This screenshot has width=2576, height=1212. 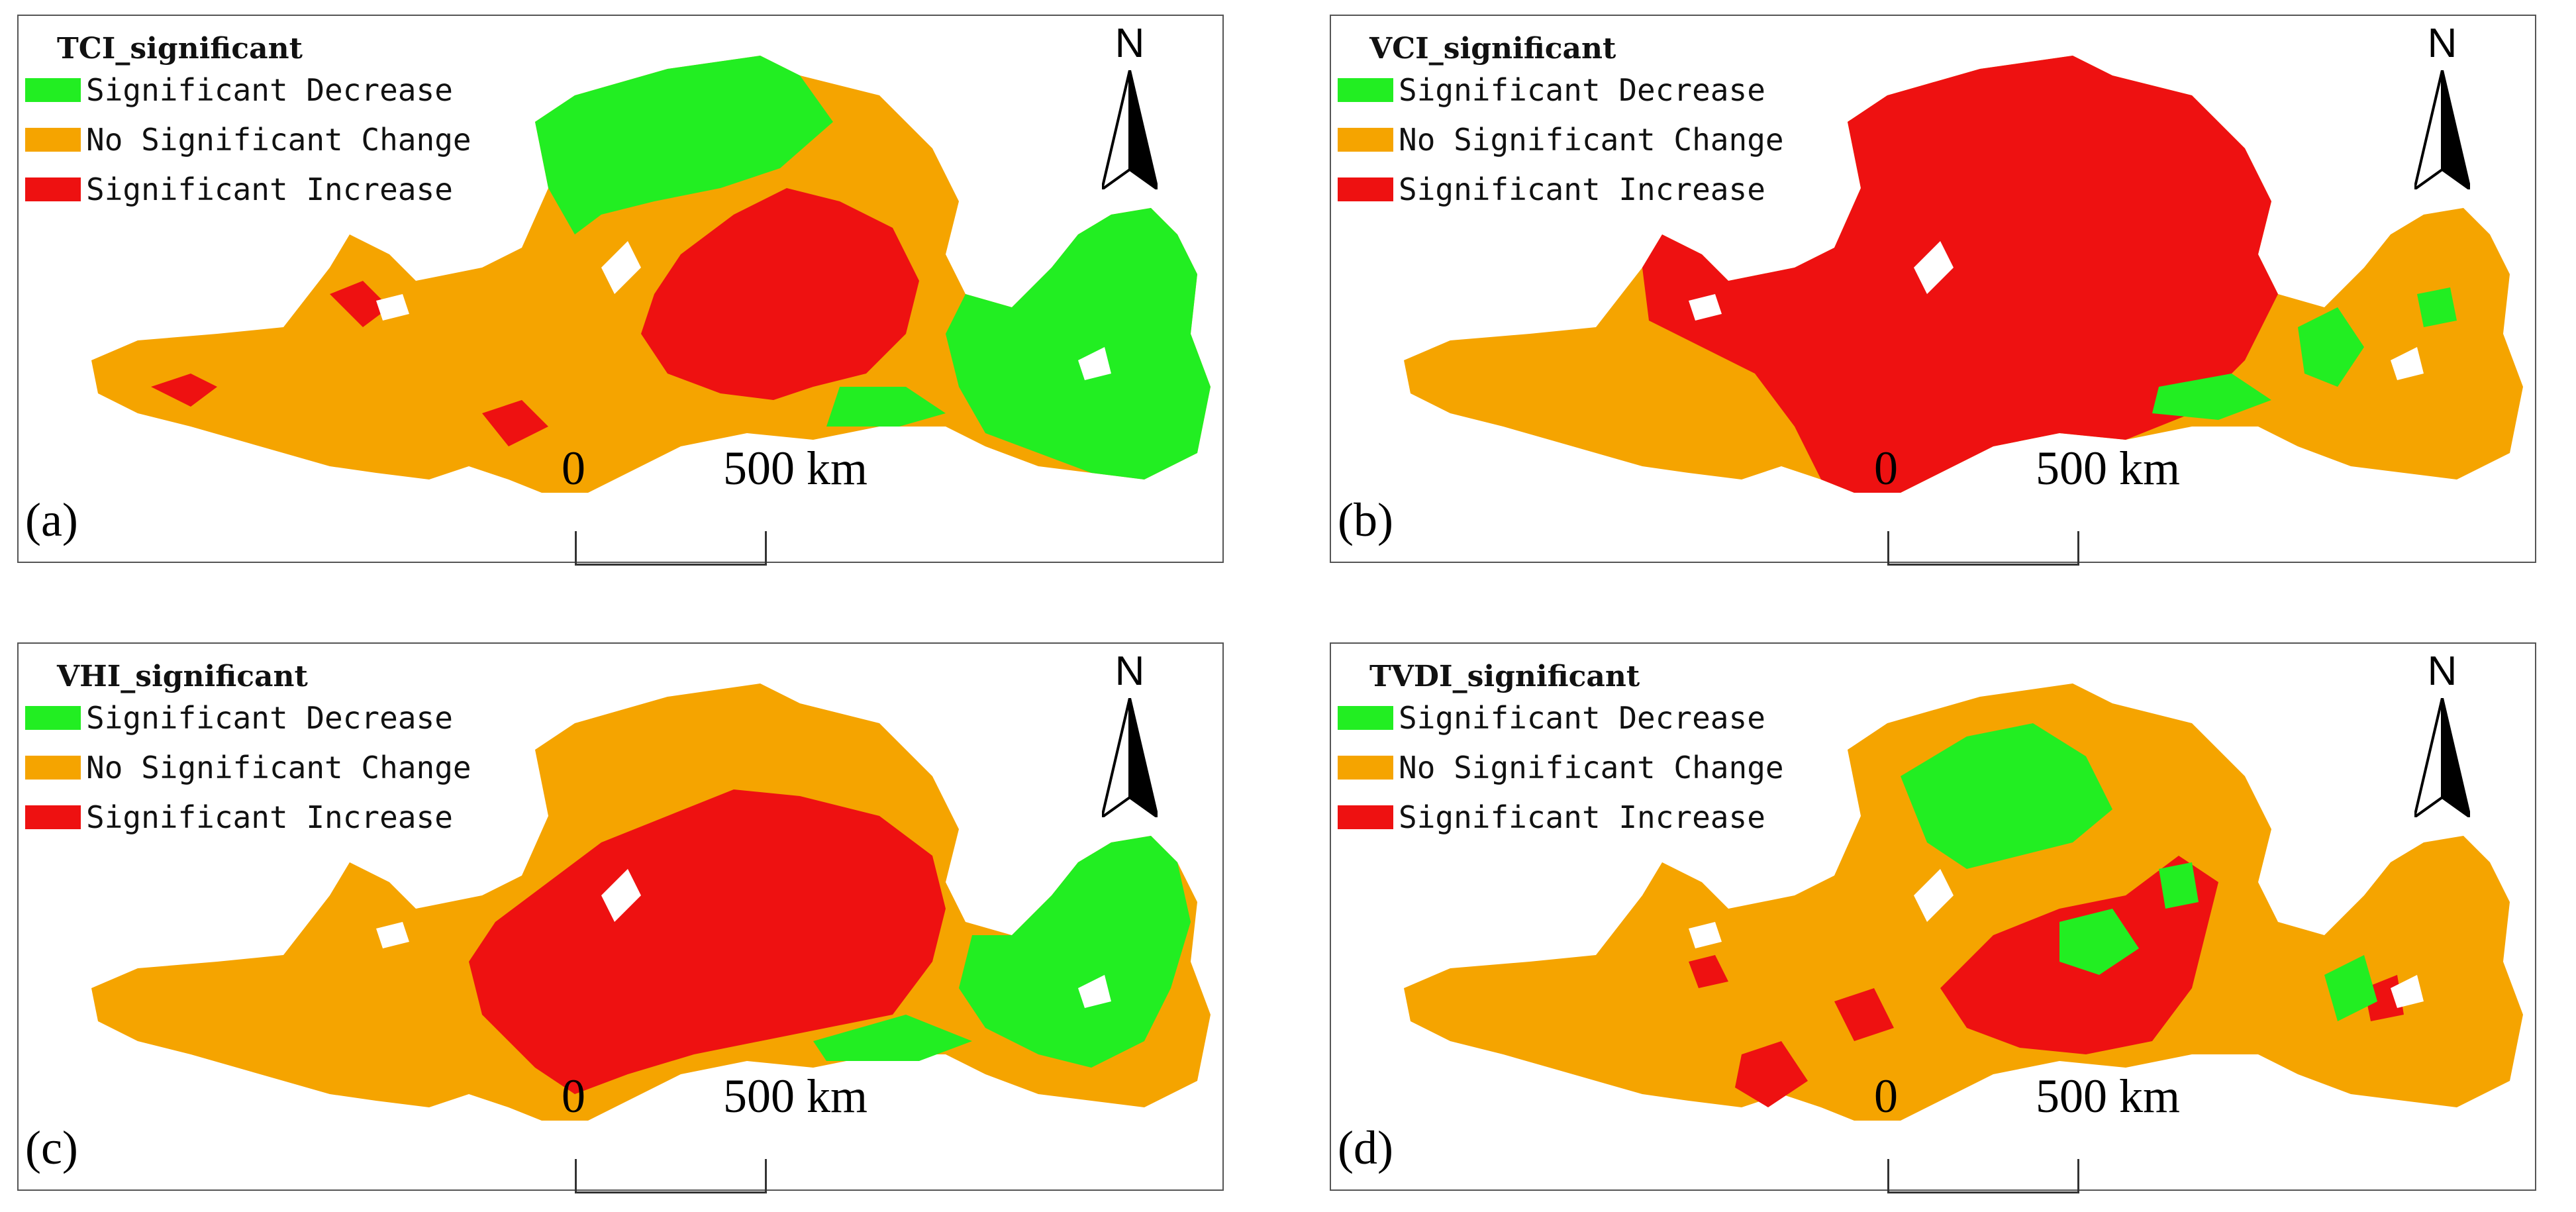 I want to click on panel-title: TCI_significant, so click(x=180, y=49).